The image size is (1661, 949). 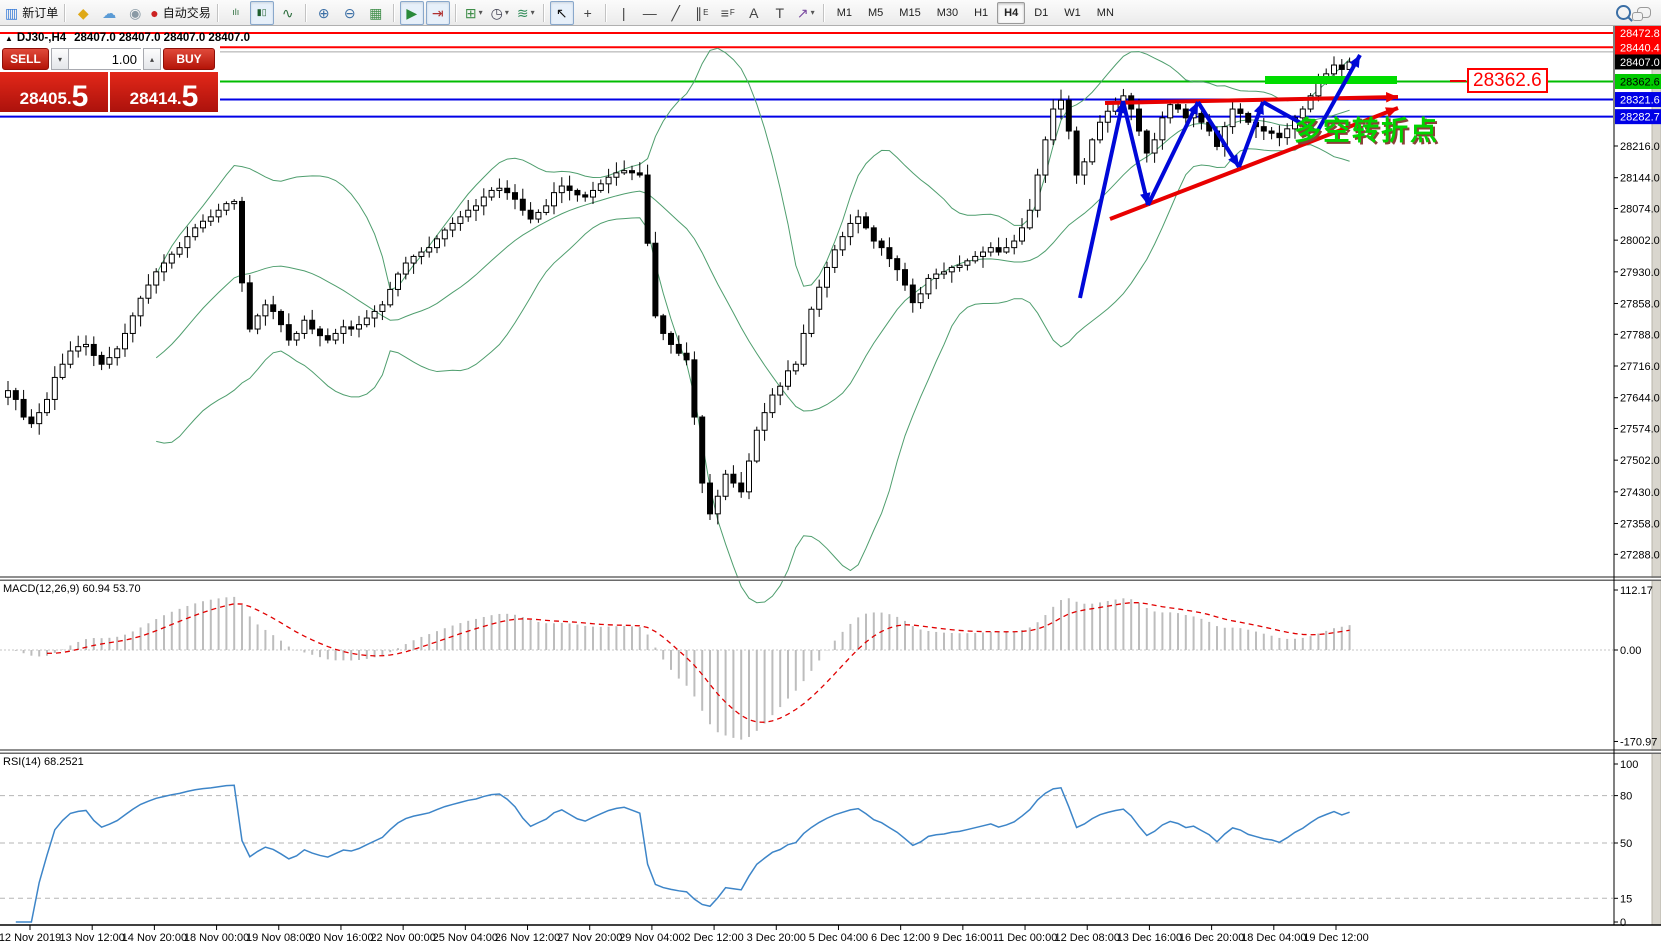 What do you see at coordinates (1641, 14) in the screenshot?
I see `chat-icon` at bounding box center [1641, 14].